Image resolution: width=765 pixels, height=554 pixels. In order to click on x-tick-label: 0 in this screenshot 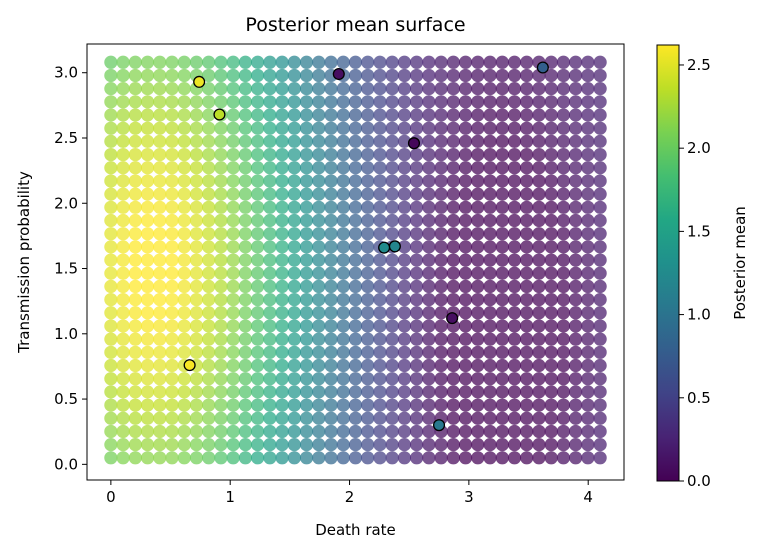, I will do `click(111, 497)`.